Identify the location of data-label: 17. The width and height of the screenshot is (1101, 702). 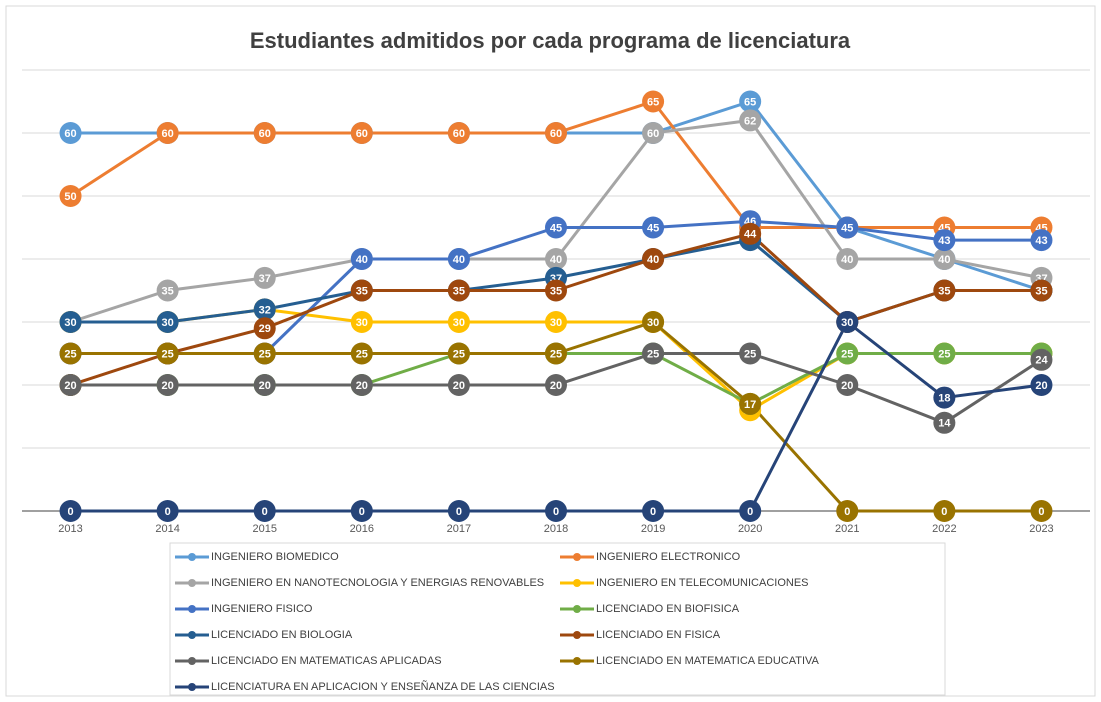
(750, 405).